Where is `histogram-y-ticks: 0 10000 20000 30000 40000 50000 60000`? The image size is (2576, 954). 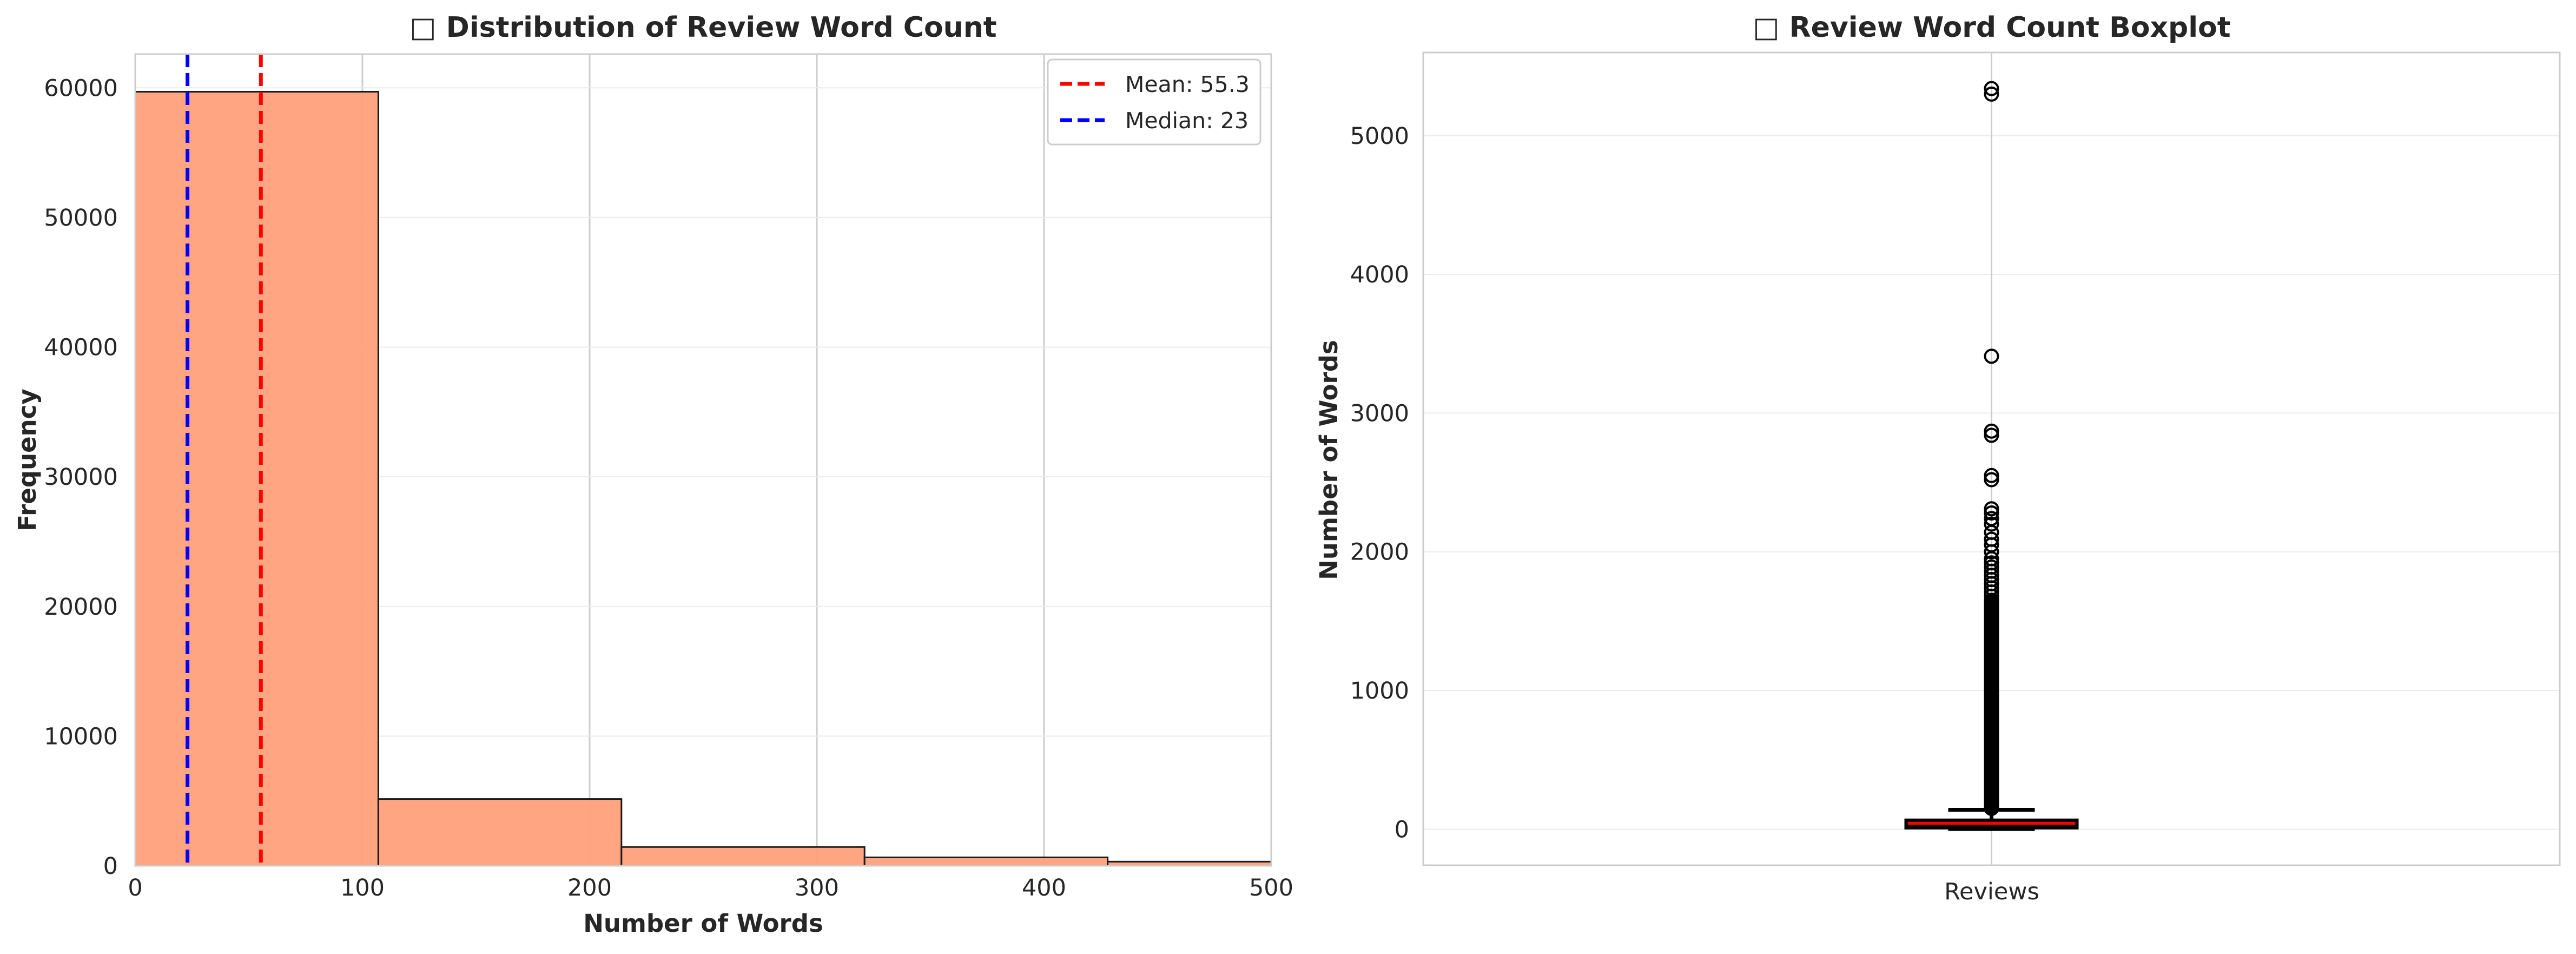 histogram-y-ticks: 0 10000 20000 30000 40000 50000 60000 is located at coordinates (81, 477).